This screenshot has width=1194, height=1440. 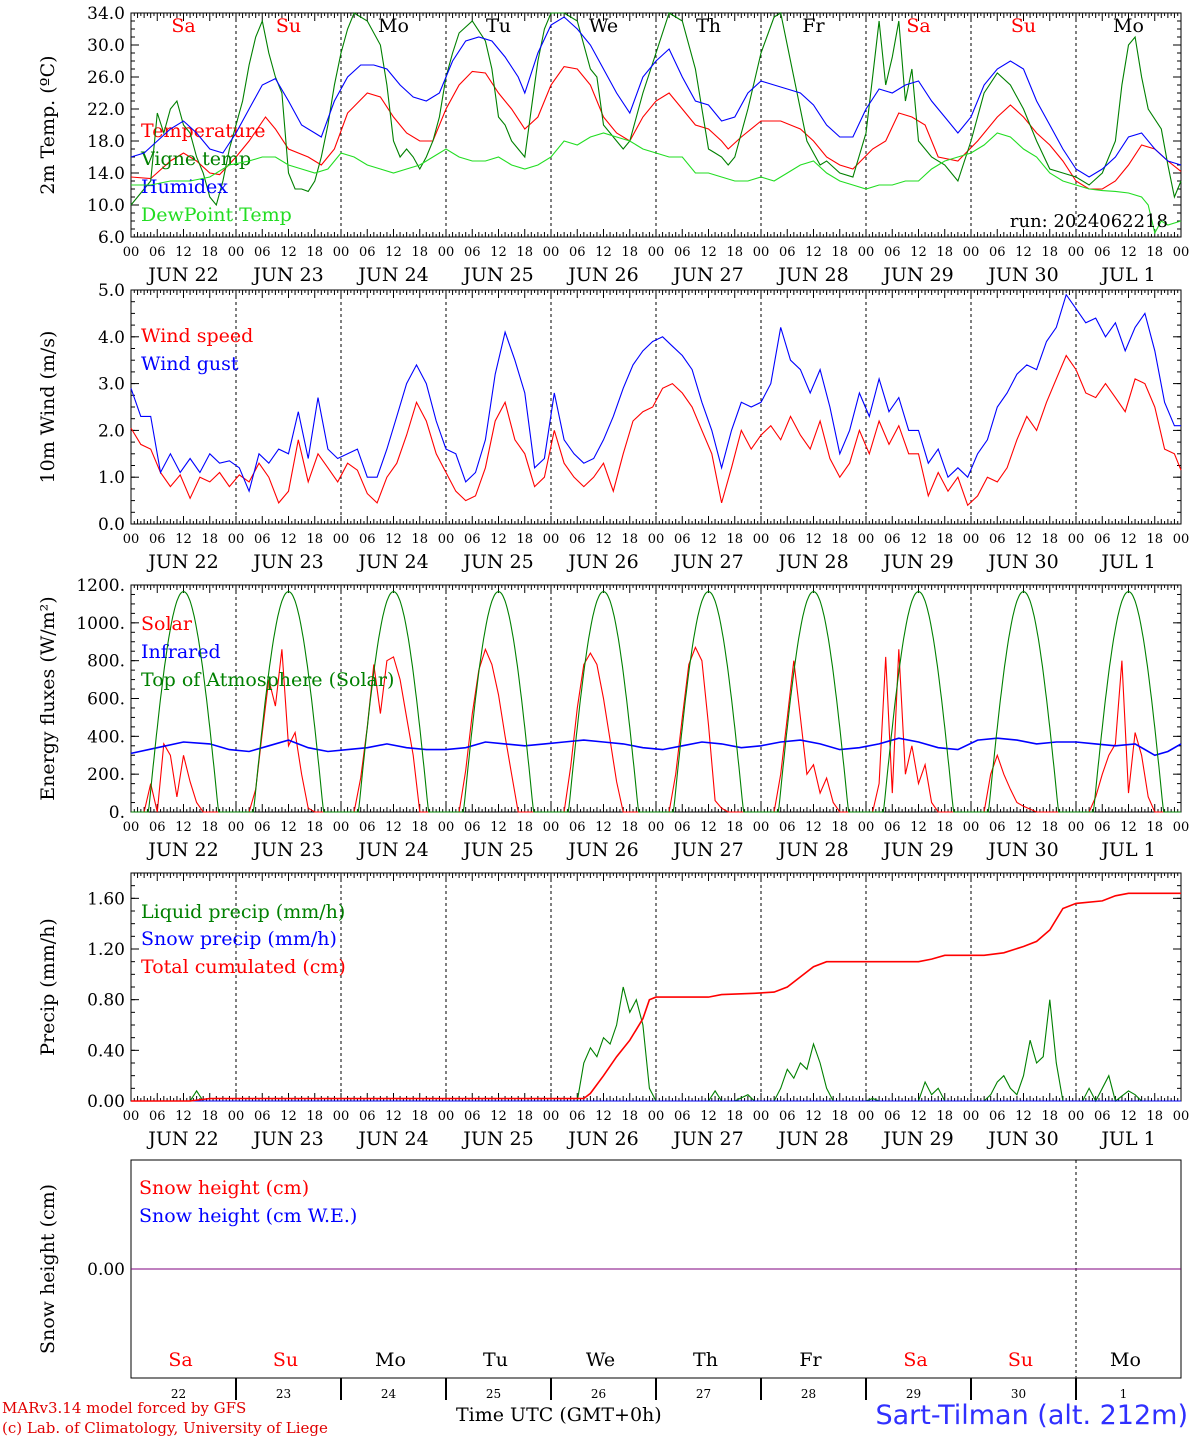 I want to click on y-tick-label: 0.80, so click(x=106, y=1001).